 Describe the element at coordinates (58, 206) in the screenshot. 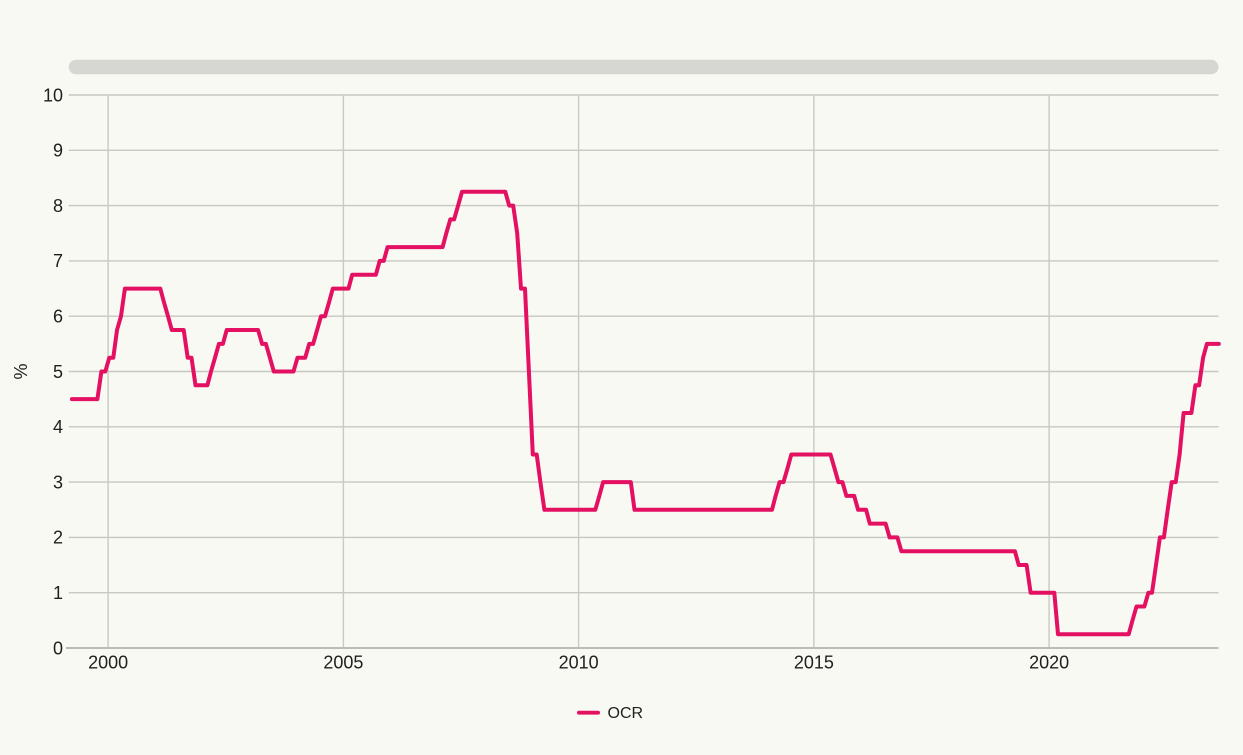

I see `svg-text: 8` at that location.